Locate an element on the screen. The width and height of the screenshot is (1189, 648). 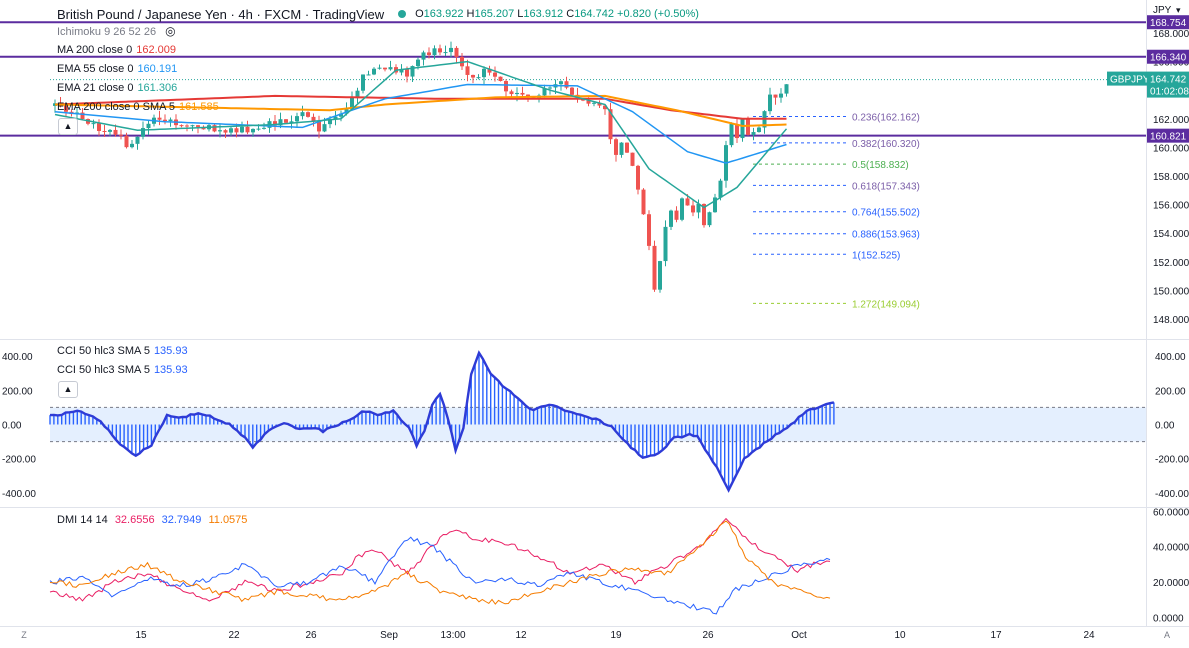
indicator-ema55: EMA 55 close 0 160.191 is located at coordinates (117, 69).